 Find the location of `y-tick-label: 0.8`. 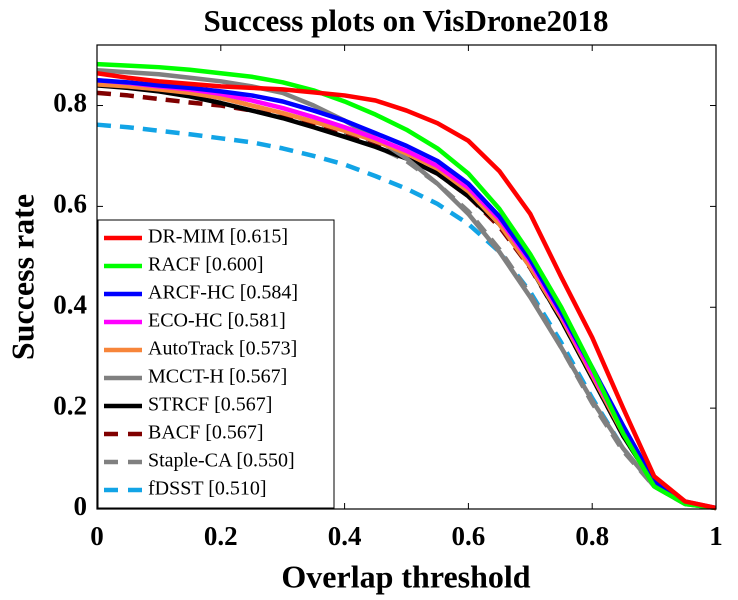

y-tick-label: 0.8 is located at coordinates (70, 103).